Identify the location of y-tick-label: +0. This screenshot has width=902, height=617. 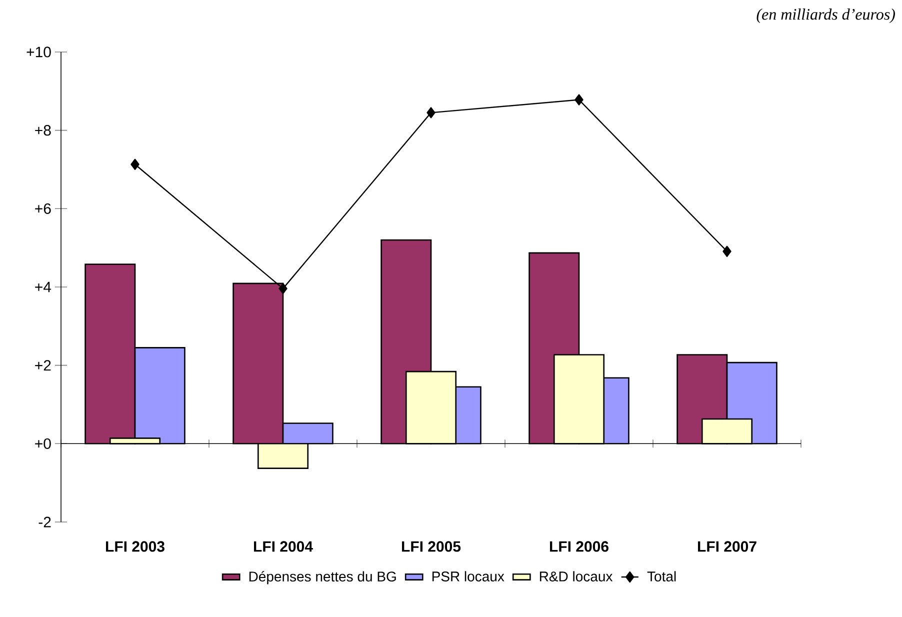
(43, 443).